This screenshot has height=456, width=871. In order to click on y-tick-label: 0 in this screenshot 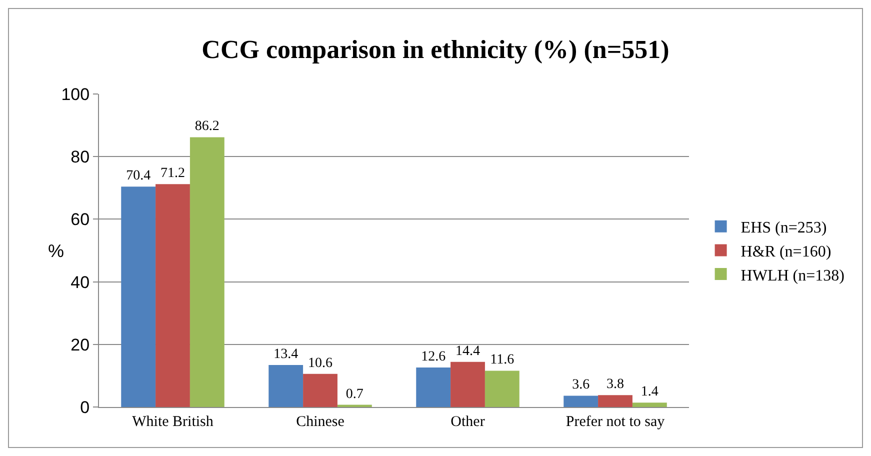, I will do `click(85, 407)`.